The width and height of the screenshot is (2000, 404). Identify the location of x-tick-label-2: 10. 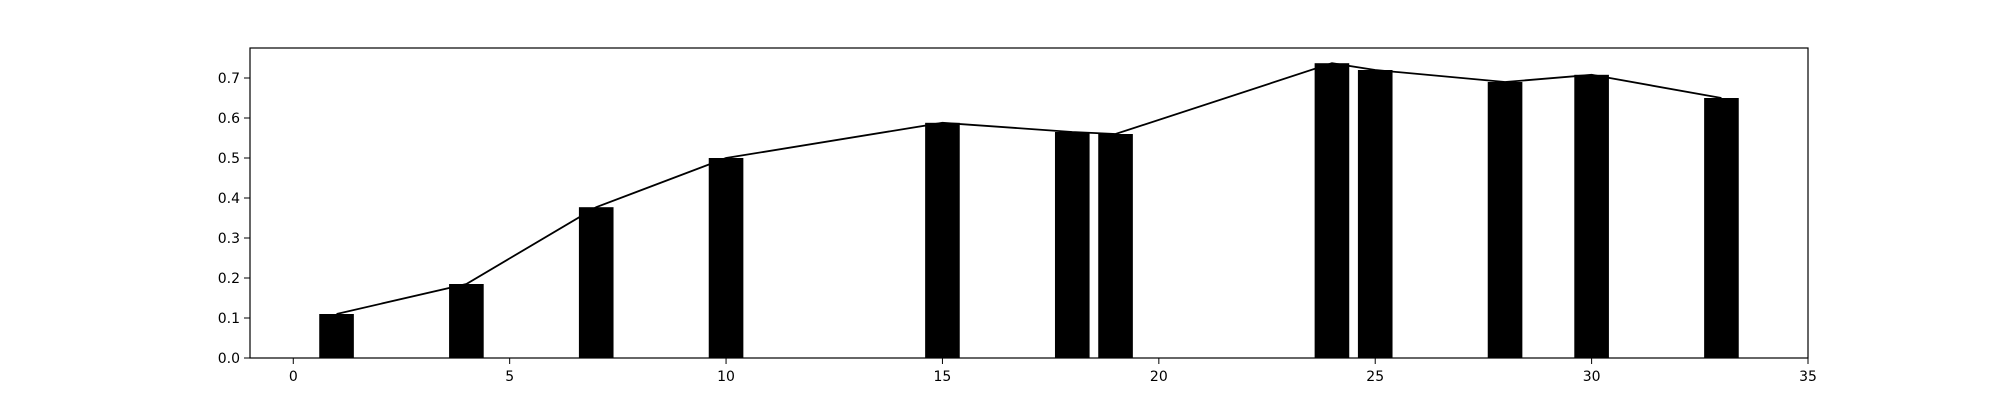
(726, 377).